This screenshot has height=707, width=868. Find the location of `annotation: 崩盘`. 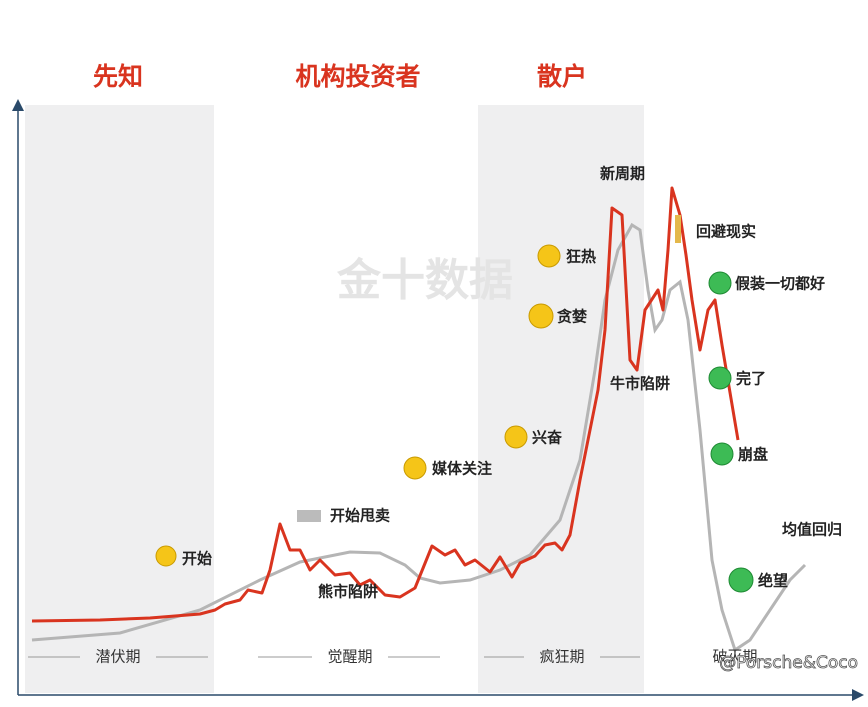

annotation: 崩盘 is located at coordinates (753, 455).